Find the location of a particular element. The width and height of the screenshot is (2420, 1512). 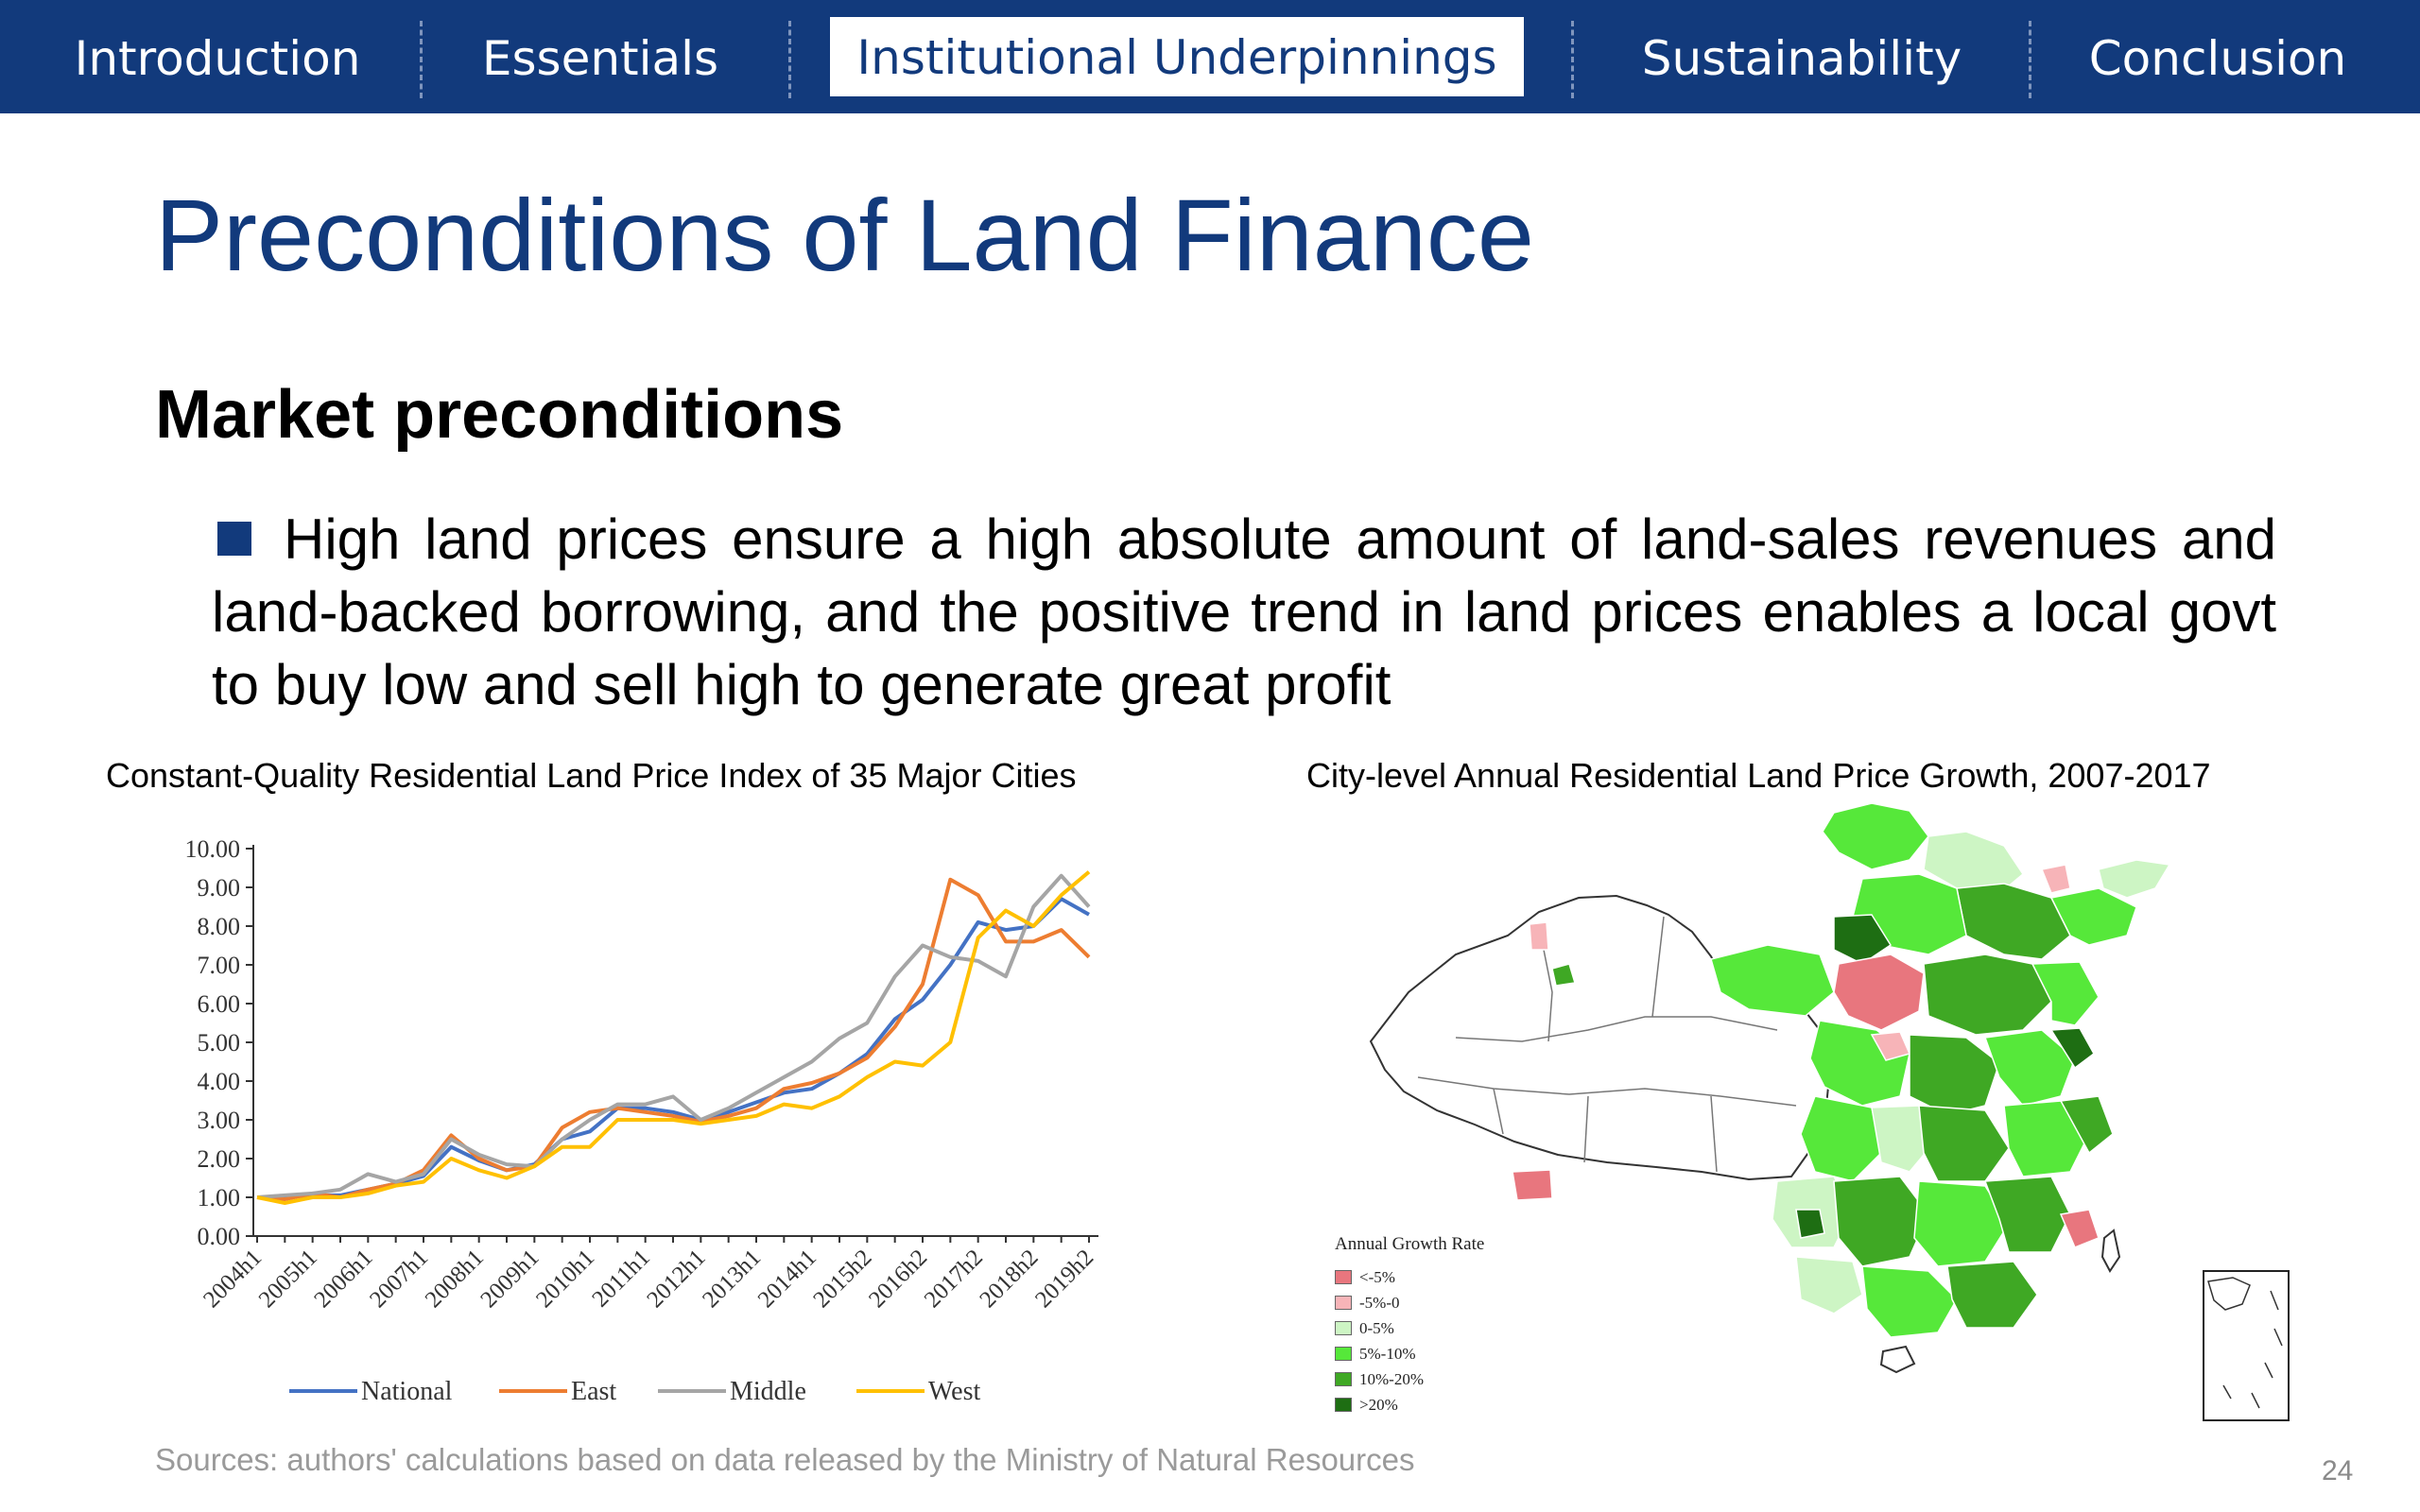

x-tick-label: 2007h1 is located at coordinates (399, 1279).